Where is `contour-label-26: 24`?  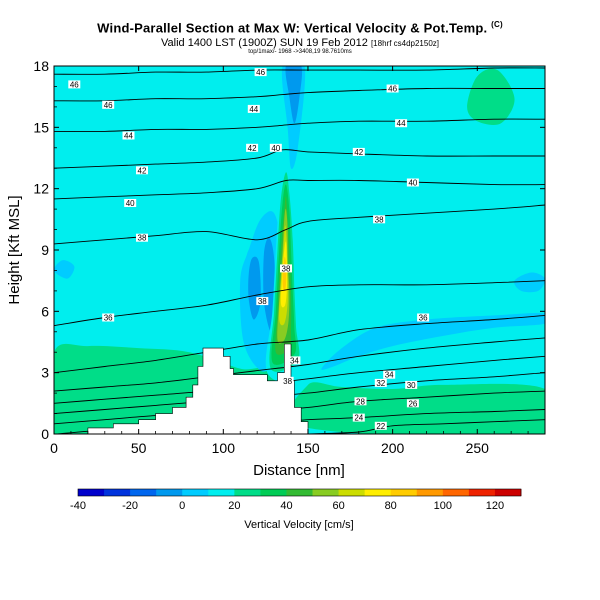 contour-label-26: 24 is located at coordinates (358, 418).